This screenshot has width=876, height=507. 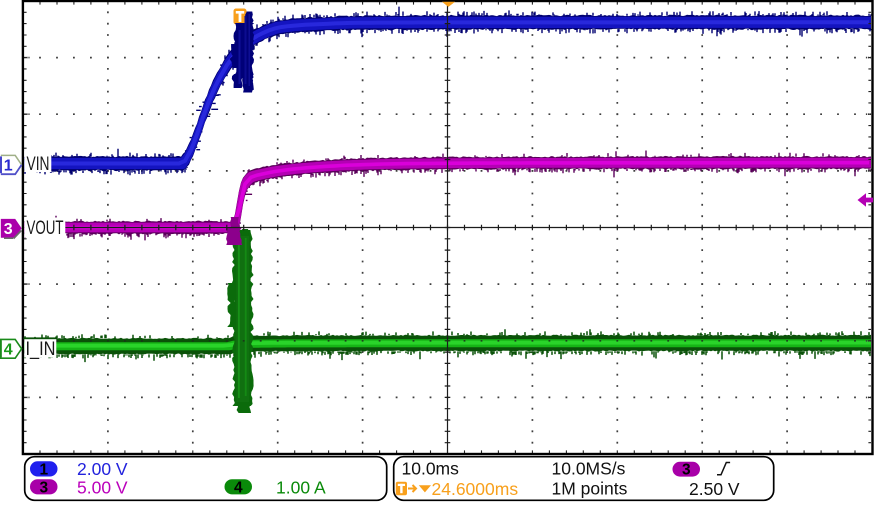 I want to click on svg-text: 2.00 V, so click(x=102, y=469).